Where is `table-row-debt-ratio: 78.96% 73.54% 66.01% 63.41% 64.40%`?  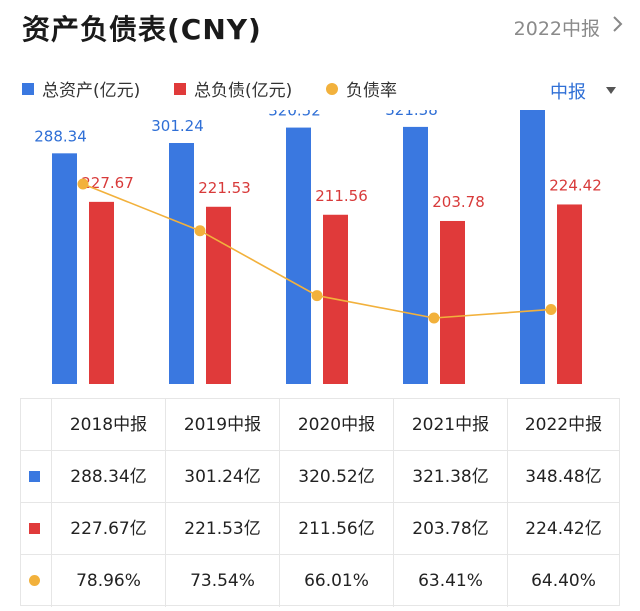 table-row-debt-ratio: 78.96% 73.54% 66.01% 63.41% 64.40% is located at coordinates (320, 581).